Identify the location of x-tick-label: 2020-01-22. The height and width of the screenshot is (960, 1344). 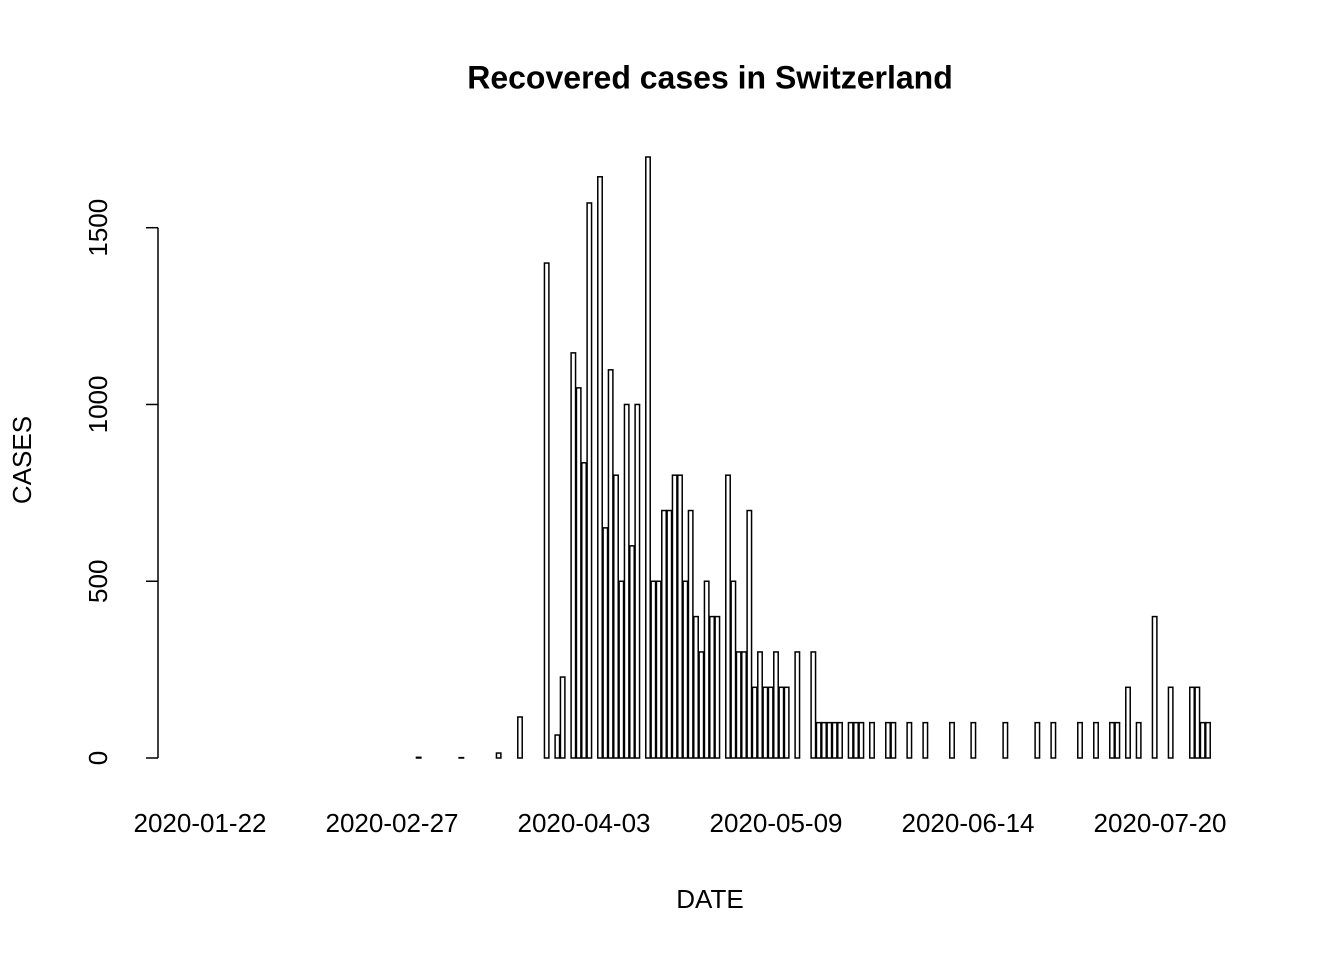
(200, 823).